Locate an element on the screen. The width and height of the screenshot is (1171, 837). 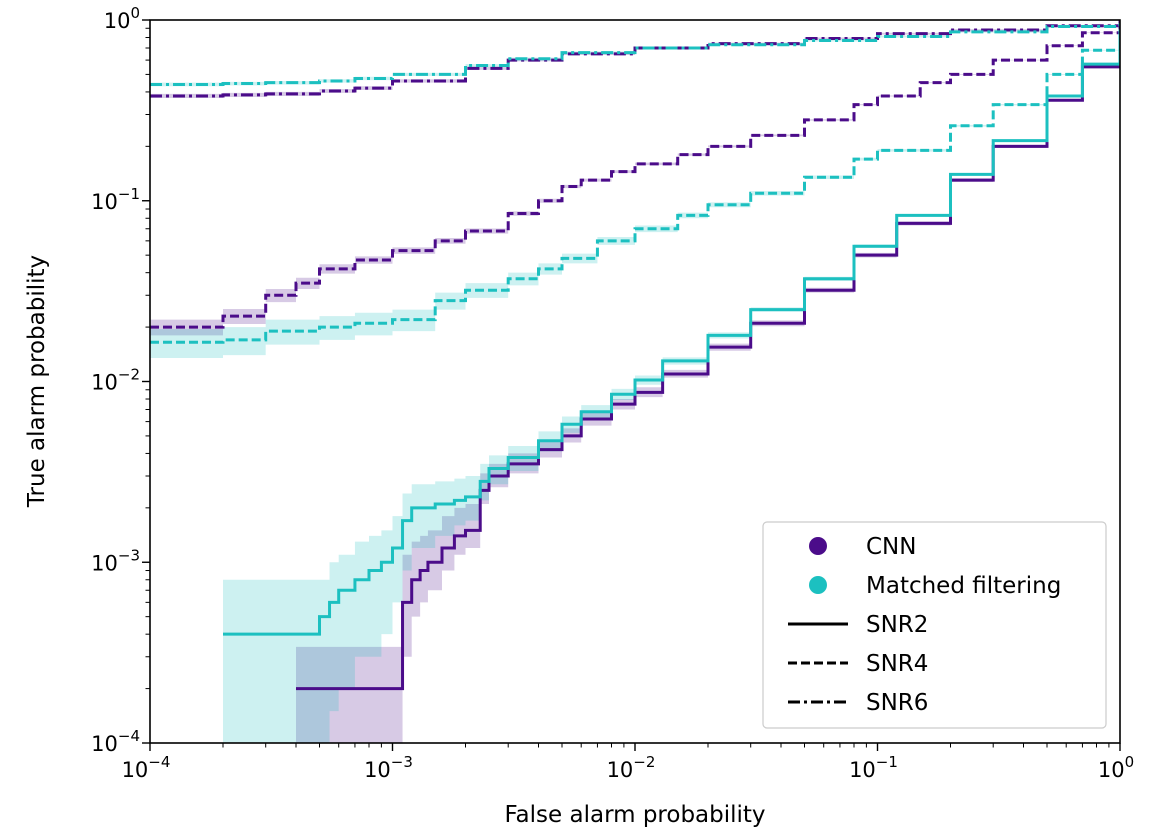
legend-marker-cnn is located at coordinates (818, 546).